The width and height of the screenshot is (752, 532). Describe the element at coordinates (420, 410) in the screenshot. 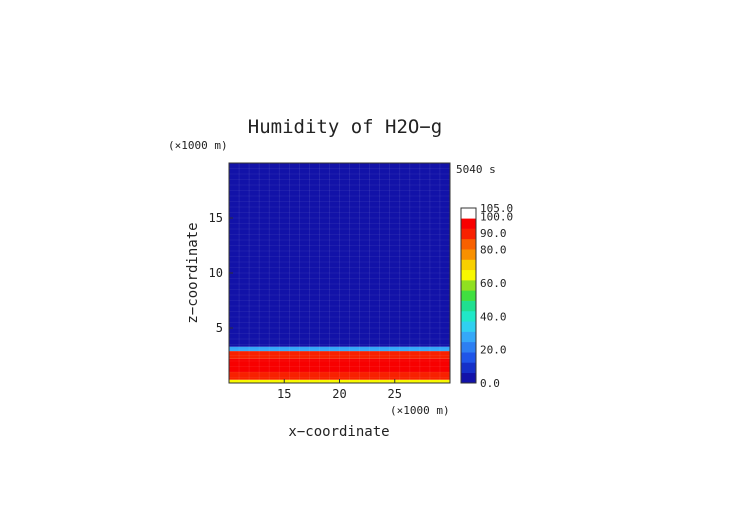

I see `x-unit-label: (×1000 m)` at that location.